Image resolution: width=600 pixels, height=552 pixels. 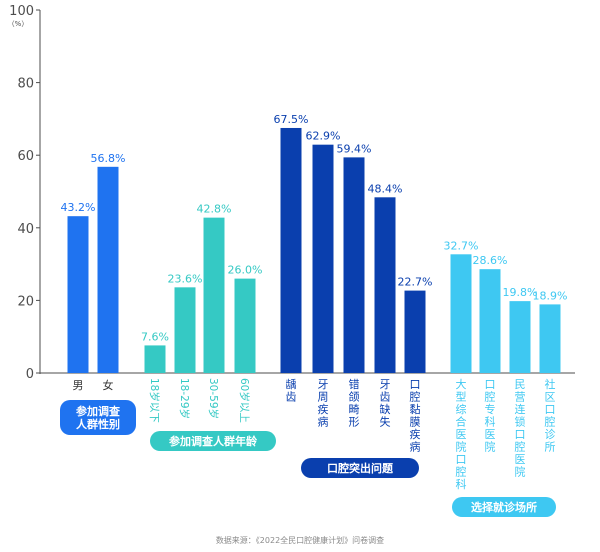 What do you see at coordinates (155, 336) in the screenshot?
I see `data-label: 7.6%` at bounding box center [155, 336].